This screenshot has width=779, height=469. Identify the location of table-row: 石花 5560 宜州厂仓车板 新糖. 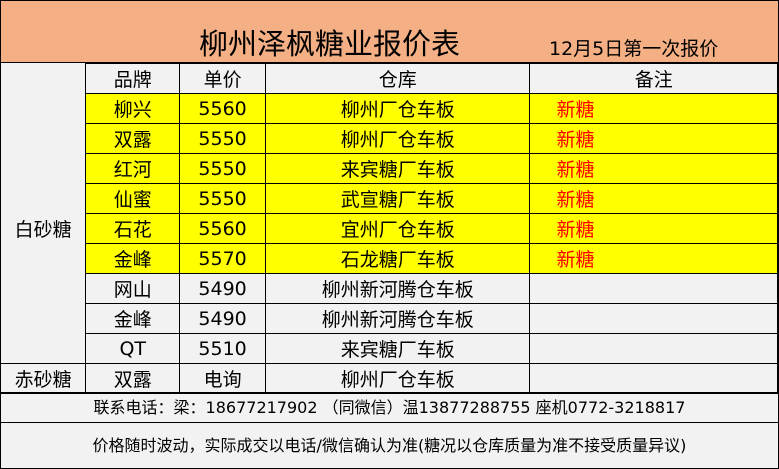
(389, 228).